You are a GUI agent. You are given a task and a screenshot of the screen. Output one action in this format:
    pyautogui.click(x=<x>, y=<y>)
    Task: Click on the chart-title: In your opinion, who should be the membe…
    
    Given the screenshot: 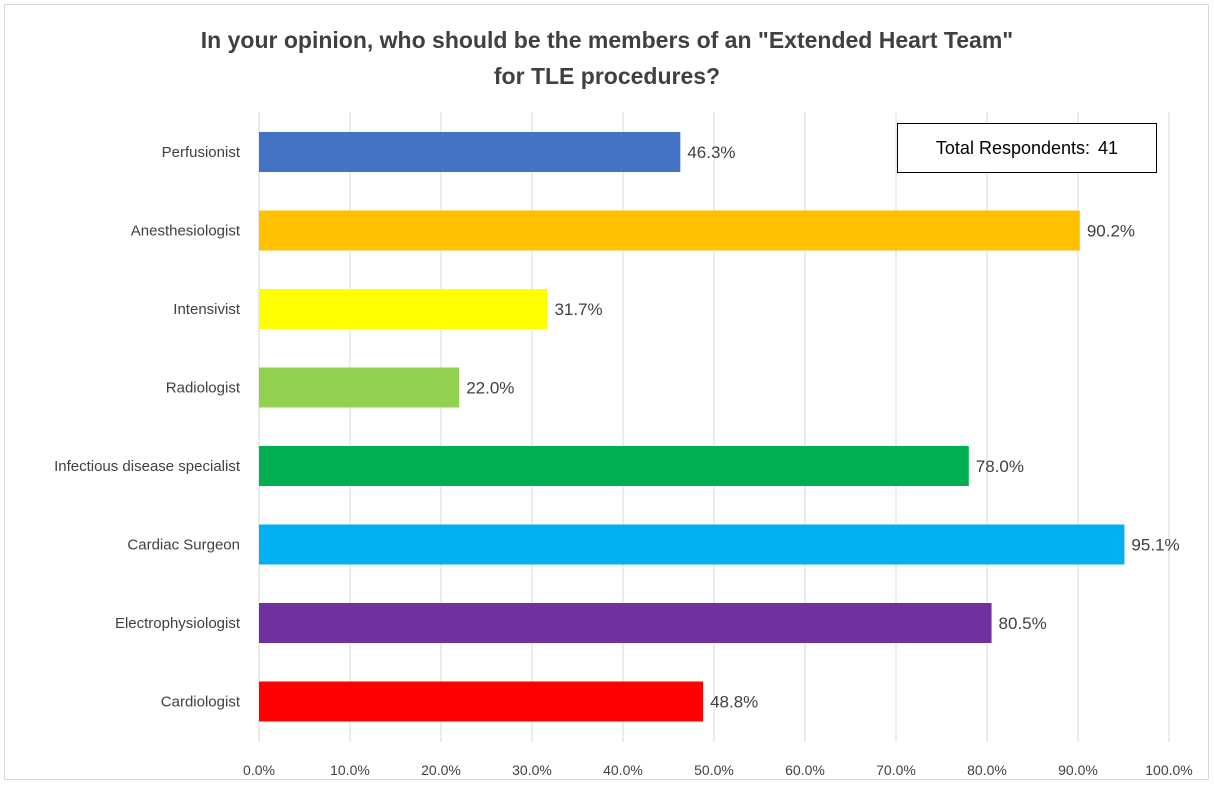 What is the action you would take?
    pyautogui.click(x=607, y=58)
    